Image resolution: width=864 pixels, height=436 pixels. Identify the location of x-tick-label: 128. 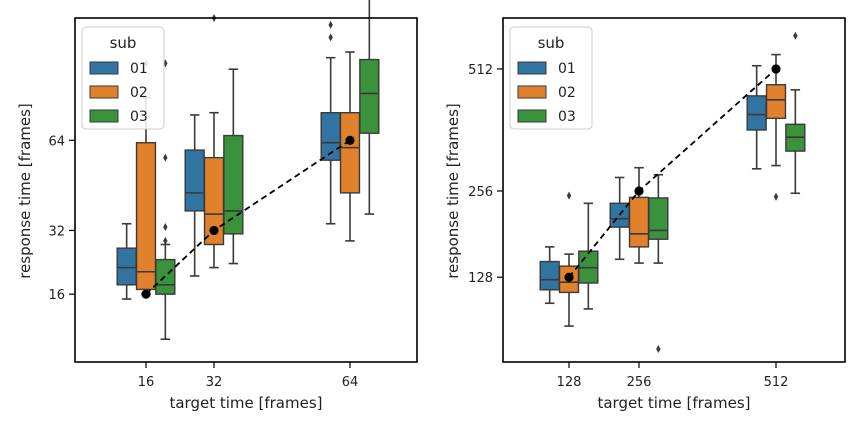
(569, 382).